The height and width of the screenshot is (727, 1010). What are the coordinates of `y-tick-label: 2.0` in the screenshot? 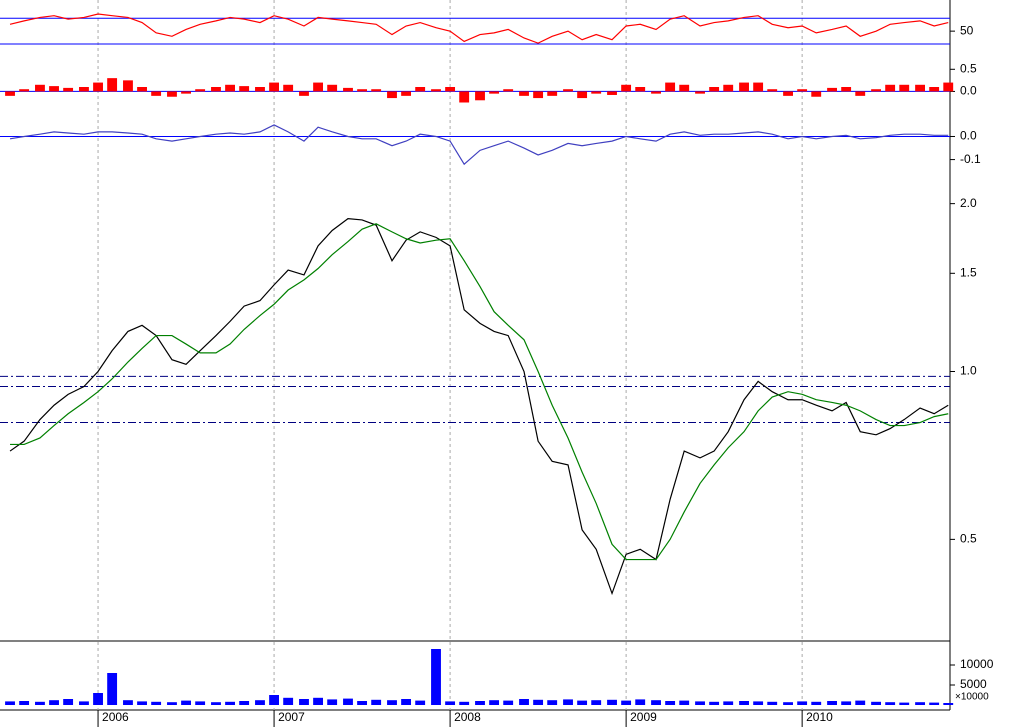 It's located at (968, 203).